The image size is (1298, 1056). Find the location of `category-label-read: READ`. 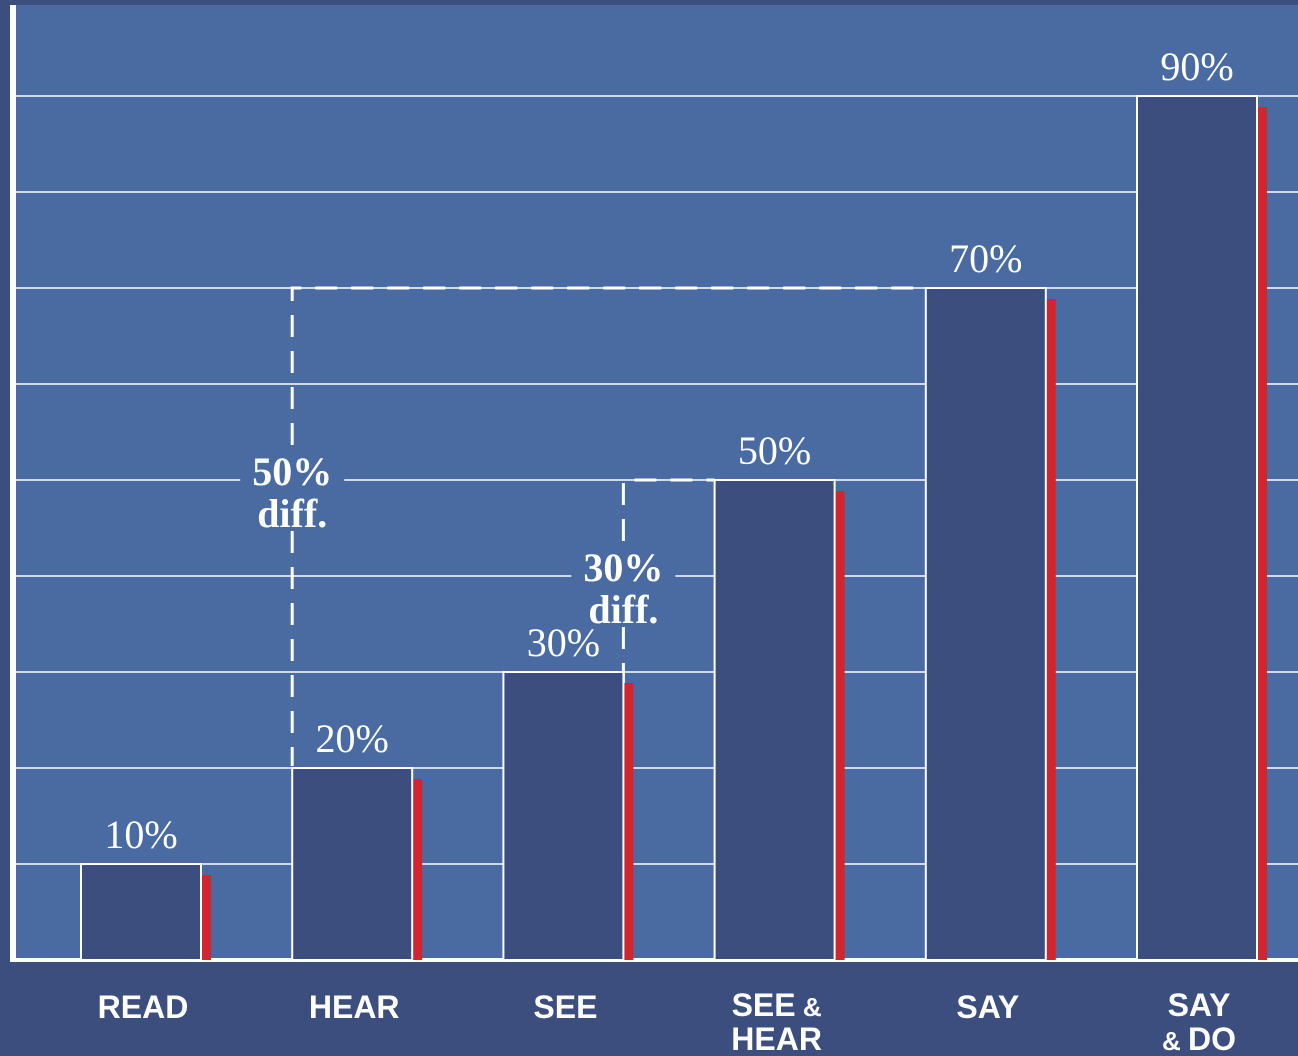

category-label-read: READ is located at coordinates (143, 1007).